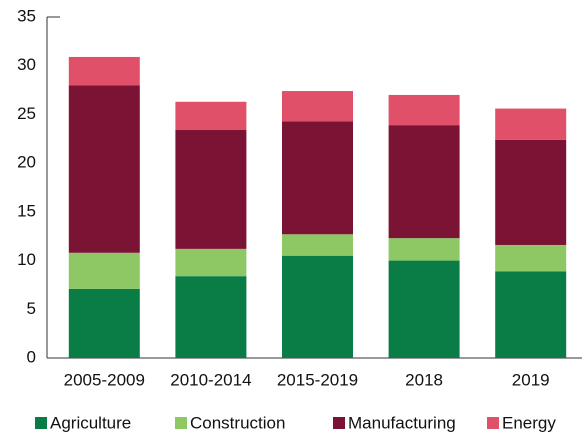 Image resolution: width=582 pixels, height=434 pixels. Describe the element at coordinates (26, 15) in the screenshot. I see `y-tick-label: 35` at that location.